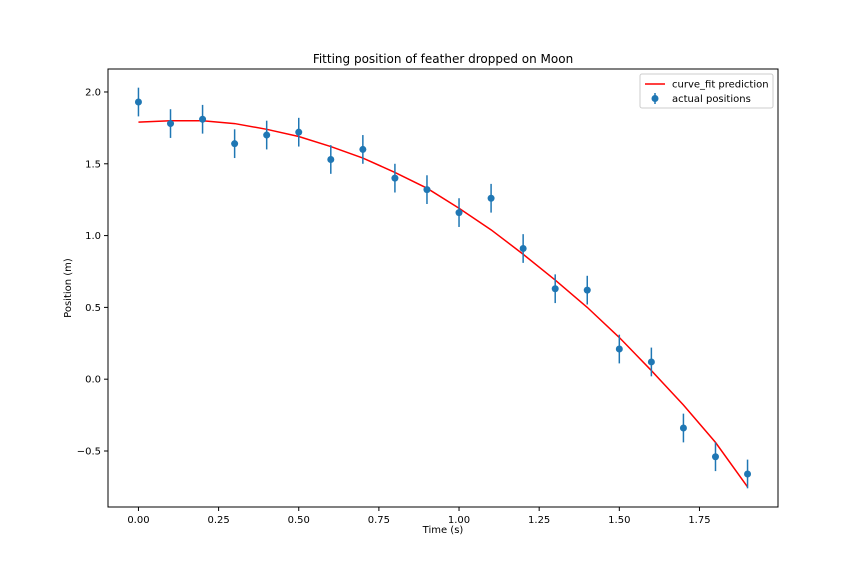  What do you see at coordinates (138, 520) in the screenshot?
I see `x-tick-label: 0.00` at bounding box center [138, 520].